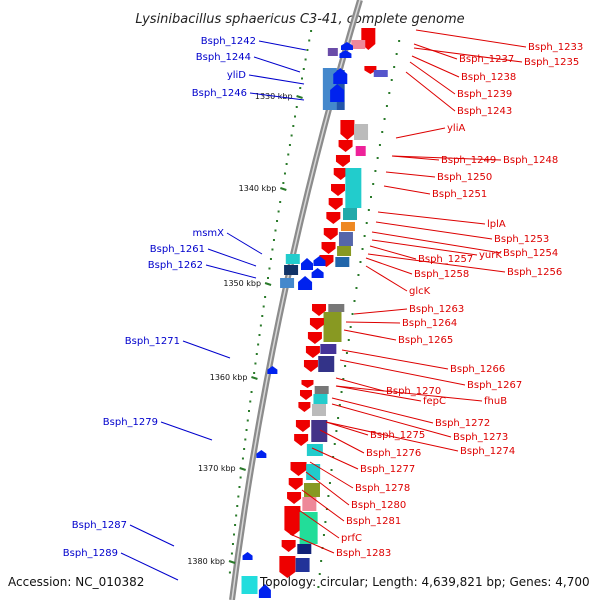 The height and width of the screenshot is (600, 600). Describe the element at coordinates (420, 291) in the screenshot. I see `gene-label-glck: glcK` at that location.